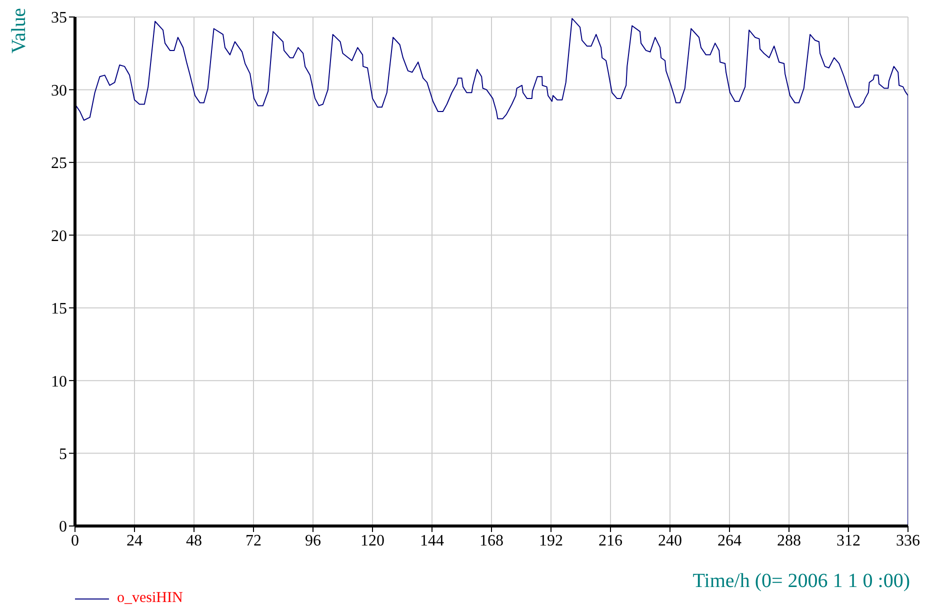  I want to click on y-tick-label: 25, so click(59, 163).